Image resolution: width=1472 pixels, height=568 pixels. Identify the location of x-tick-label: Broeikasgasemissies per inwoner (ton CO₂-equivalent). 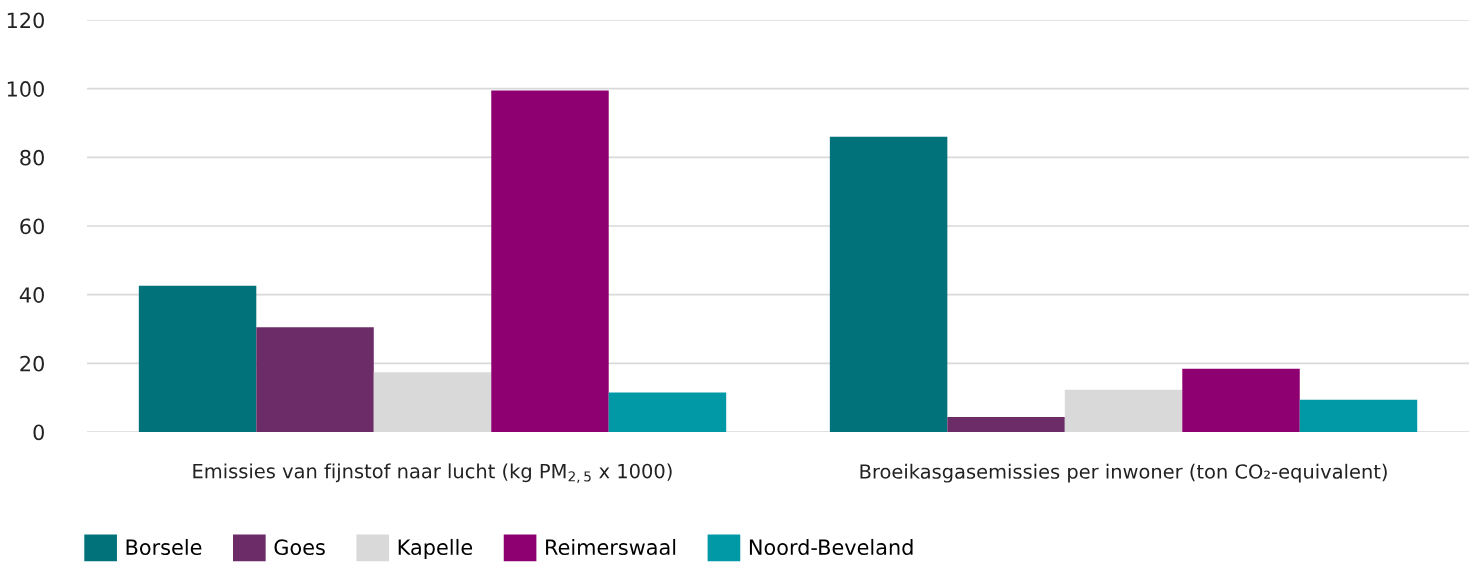
(1123, 473).